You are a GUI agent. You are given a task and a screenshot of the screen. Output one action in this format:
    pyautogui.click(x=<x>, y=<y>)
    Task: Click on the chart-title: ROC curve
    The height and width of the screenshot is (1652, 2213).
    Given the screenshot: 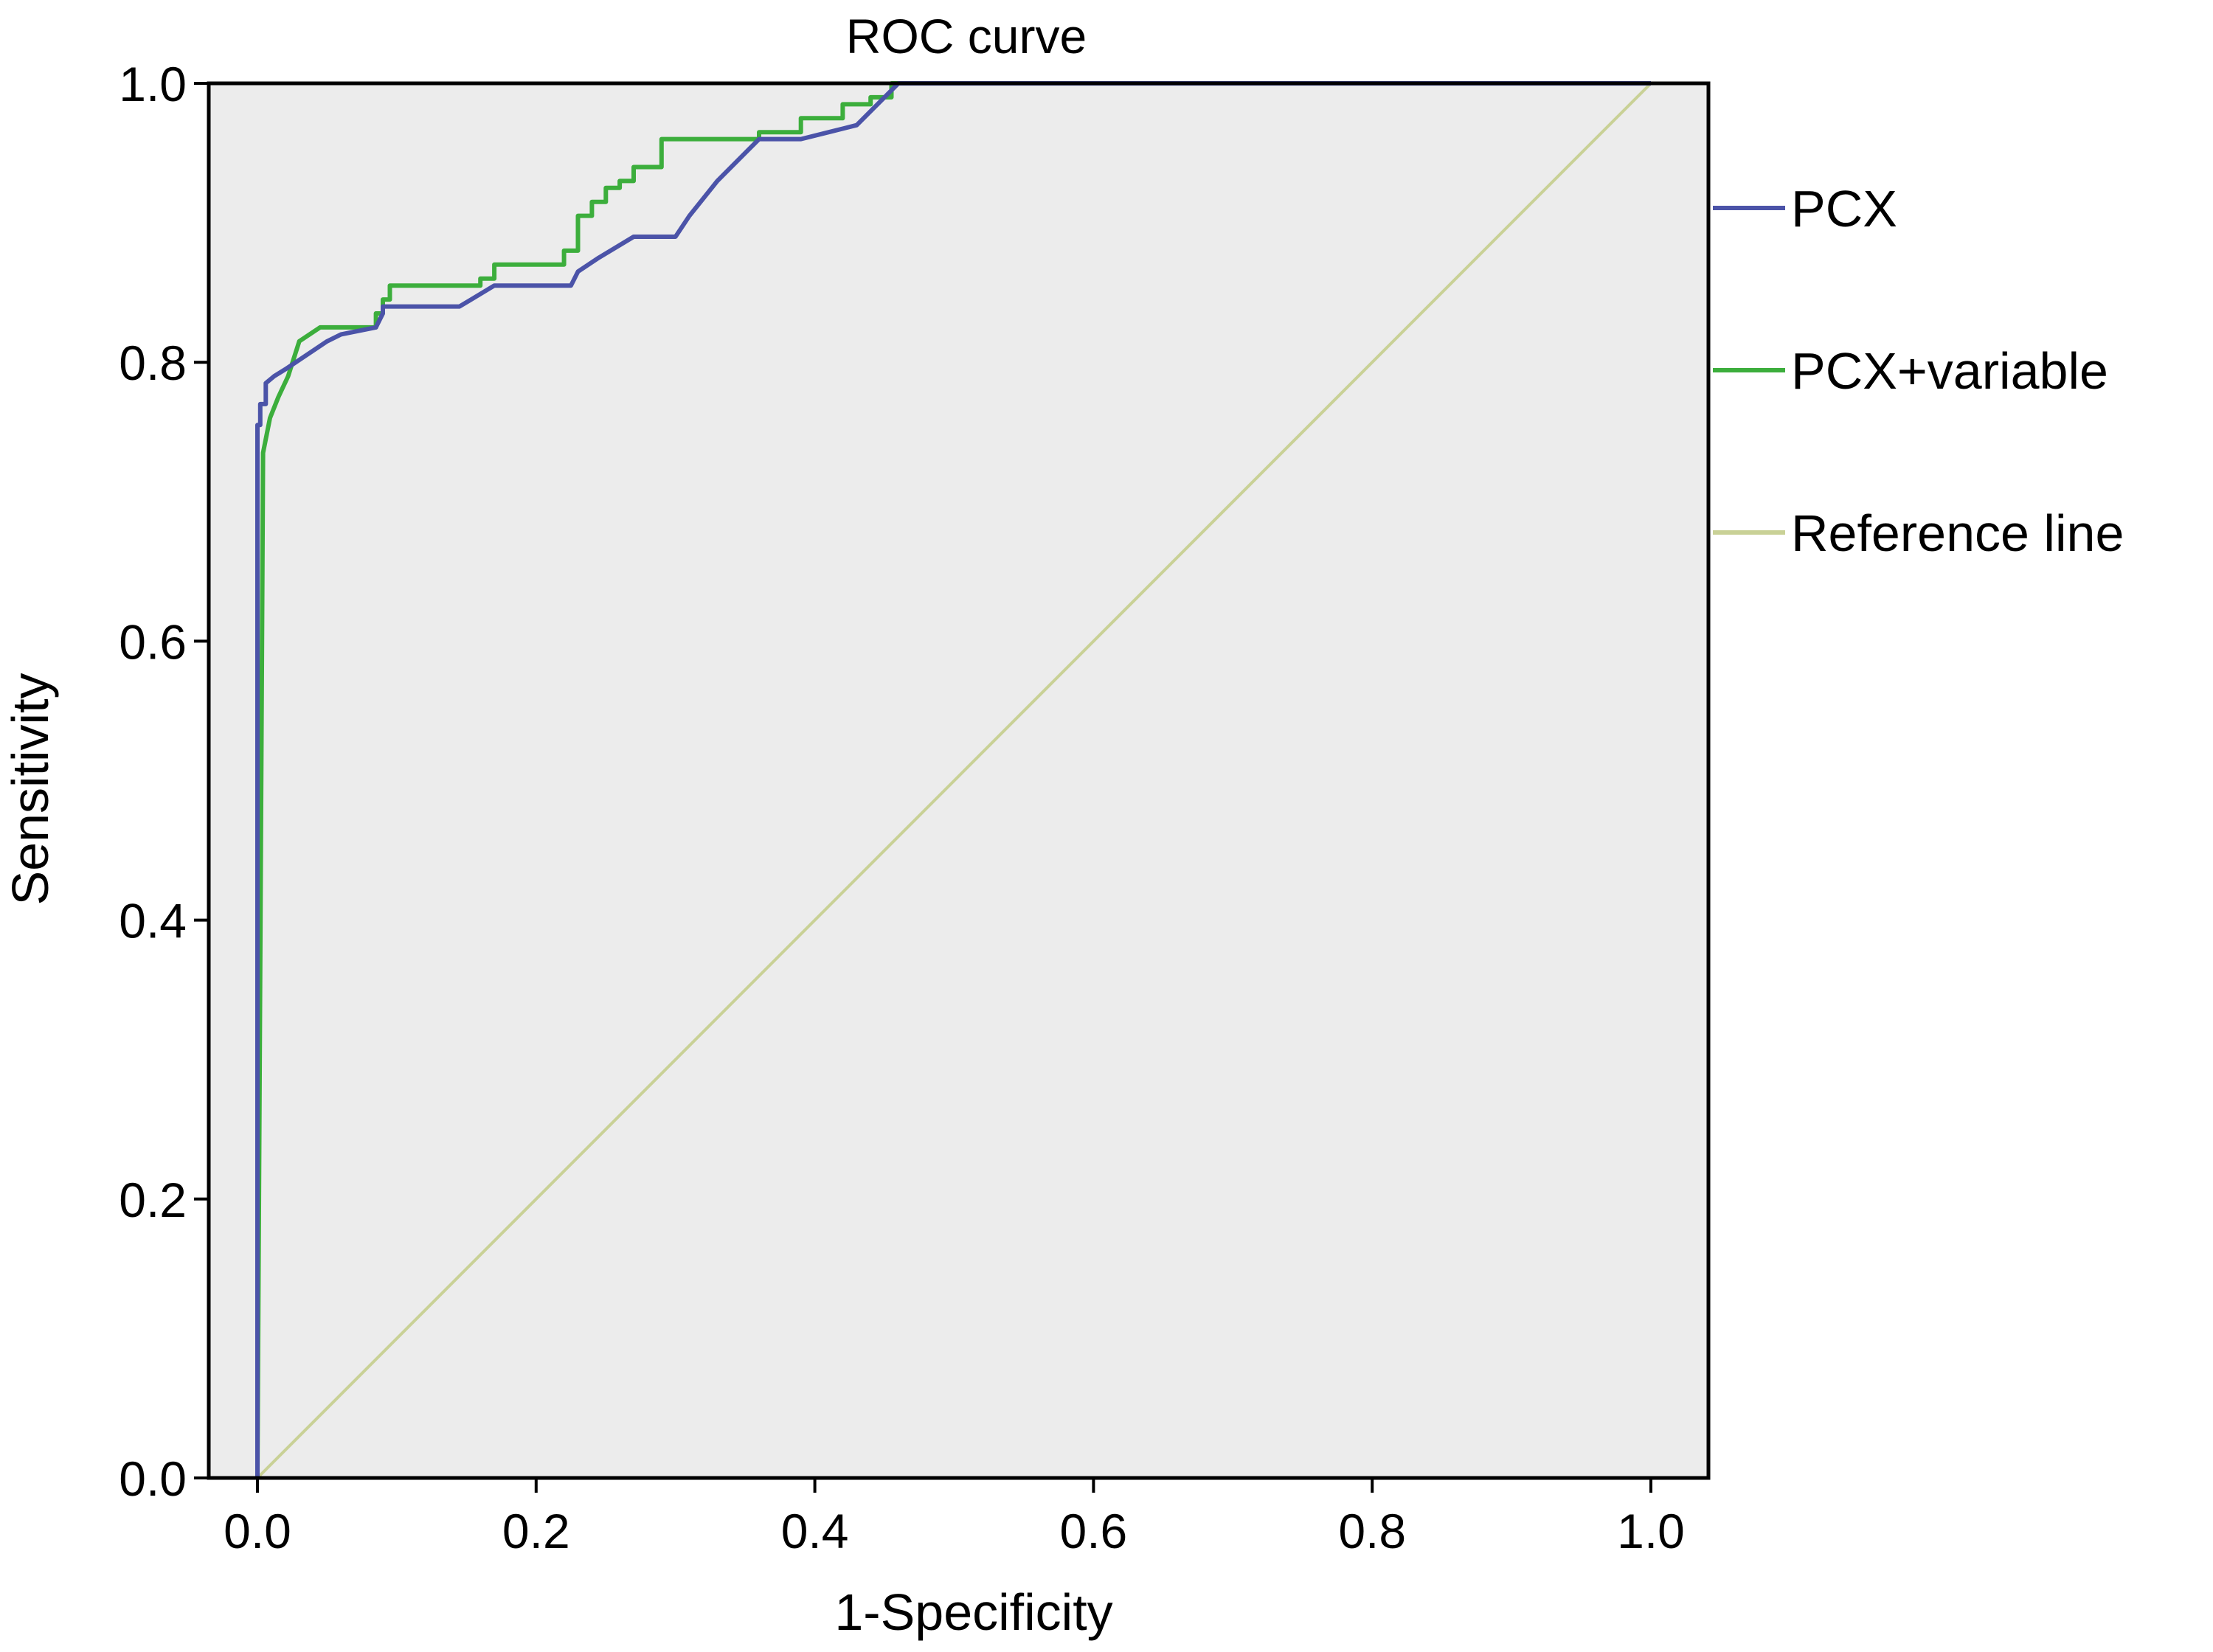 What is the action you would take?
    pyautogui.click(x=966, y=36)
    